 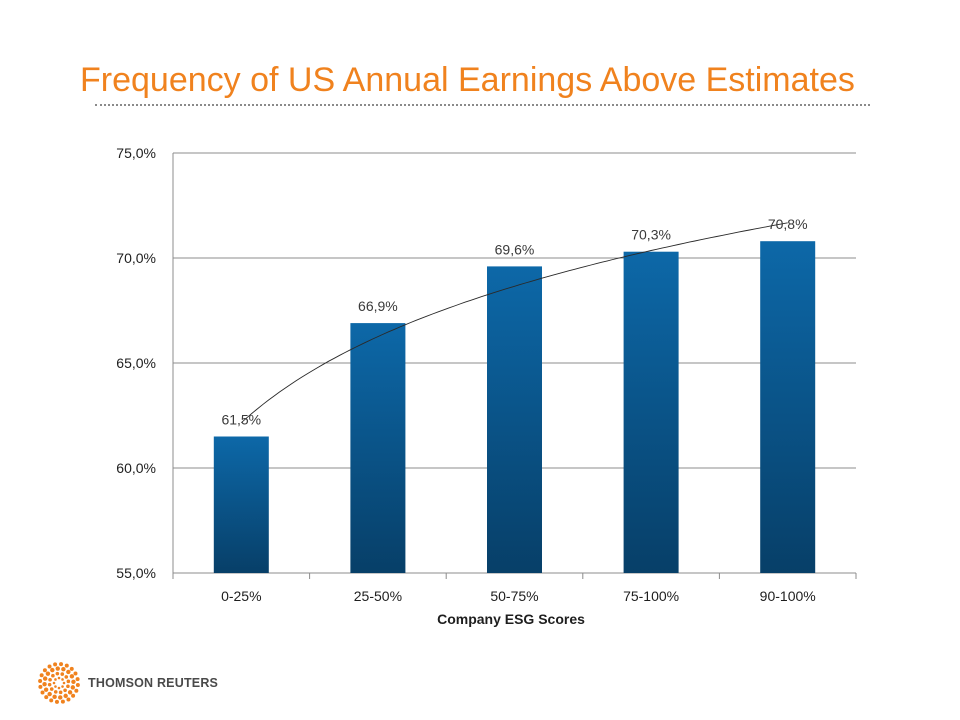 What do you see at coordinates (136, 258) in the screenshot?
I see `y-tick-label: 70,0%` at bounding box center [136, 258].